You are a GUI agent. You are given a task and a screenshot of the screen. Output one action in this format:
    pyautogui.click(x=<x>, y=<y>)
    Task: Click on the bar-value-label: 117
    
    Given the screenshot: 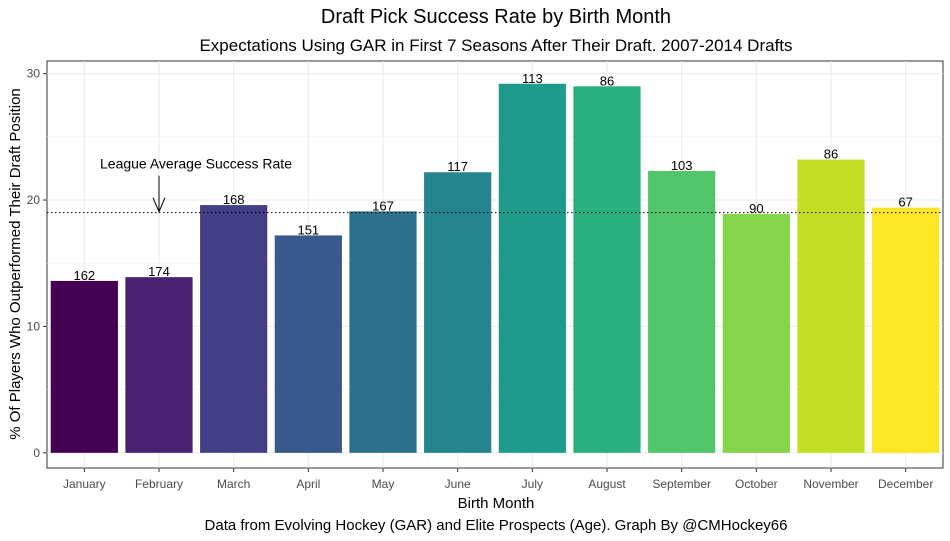 What is the action you would take?
    pyautogui.click(x=457, y=166)
    